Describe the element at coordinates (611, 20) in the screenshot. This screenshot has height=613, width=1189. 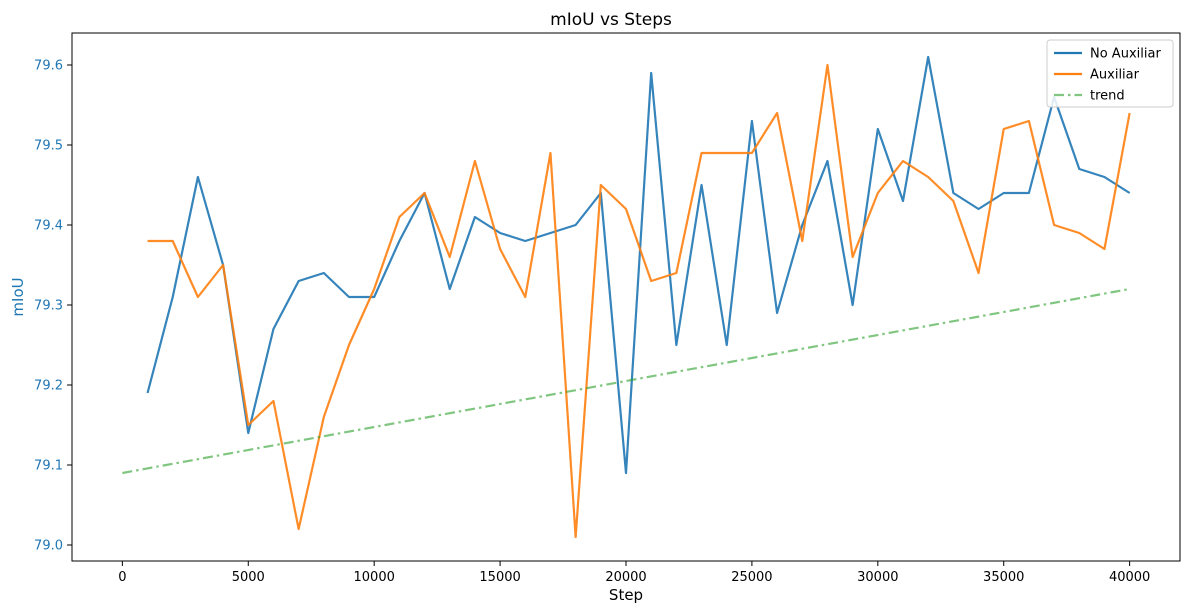
I see `chart-title: mIoU vs Steps` at that location.